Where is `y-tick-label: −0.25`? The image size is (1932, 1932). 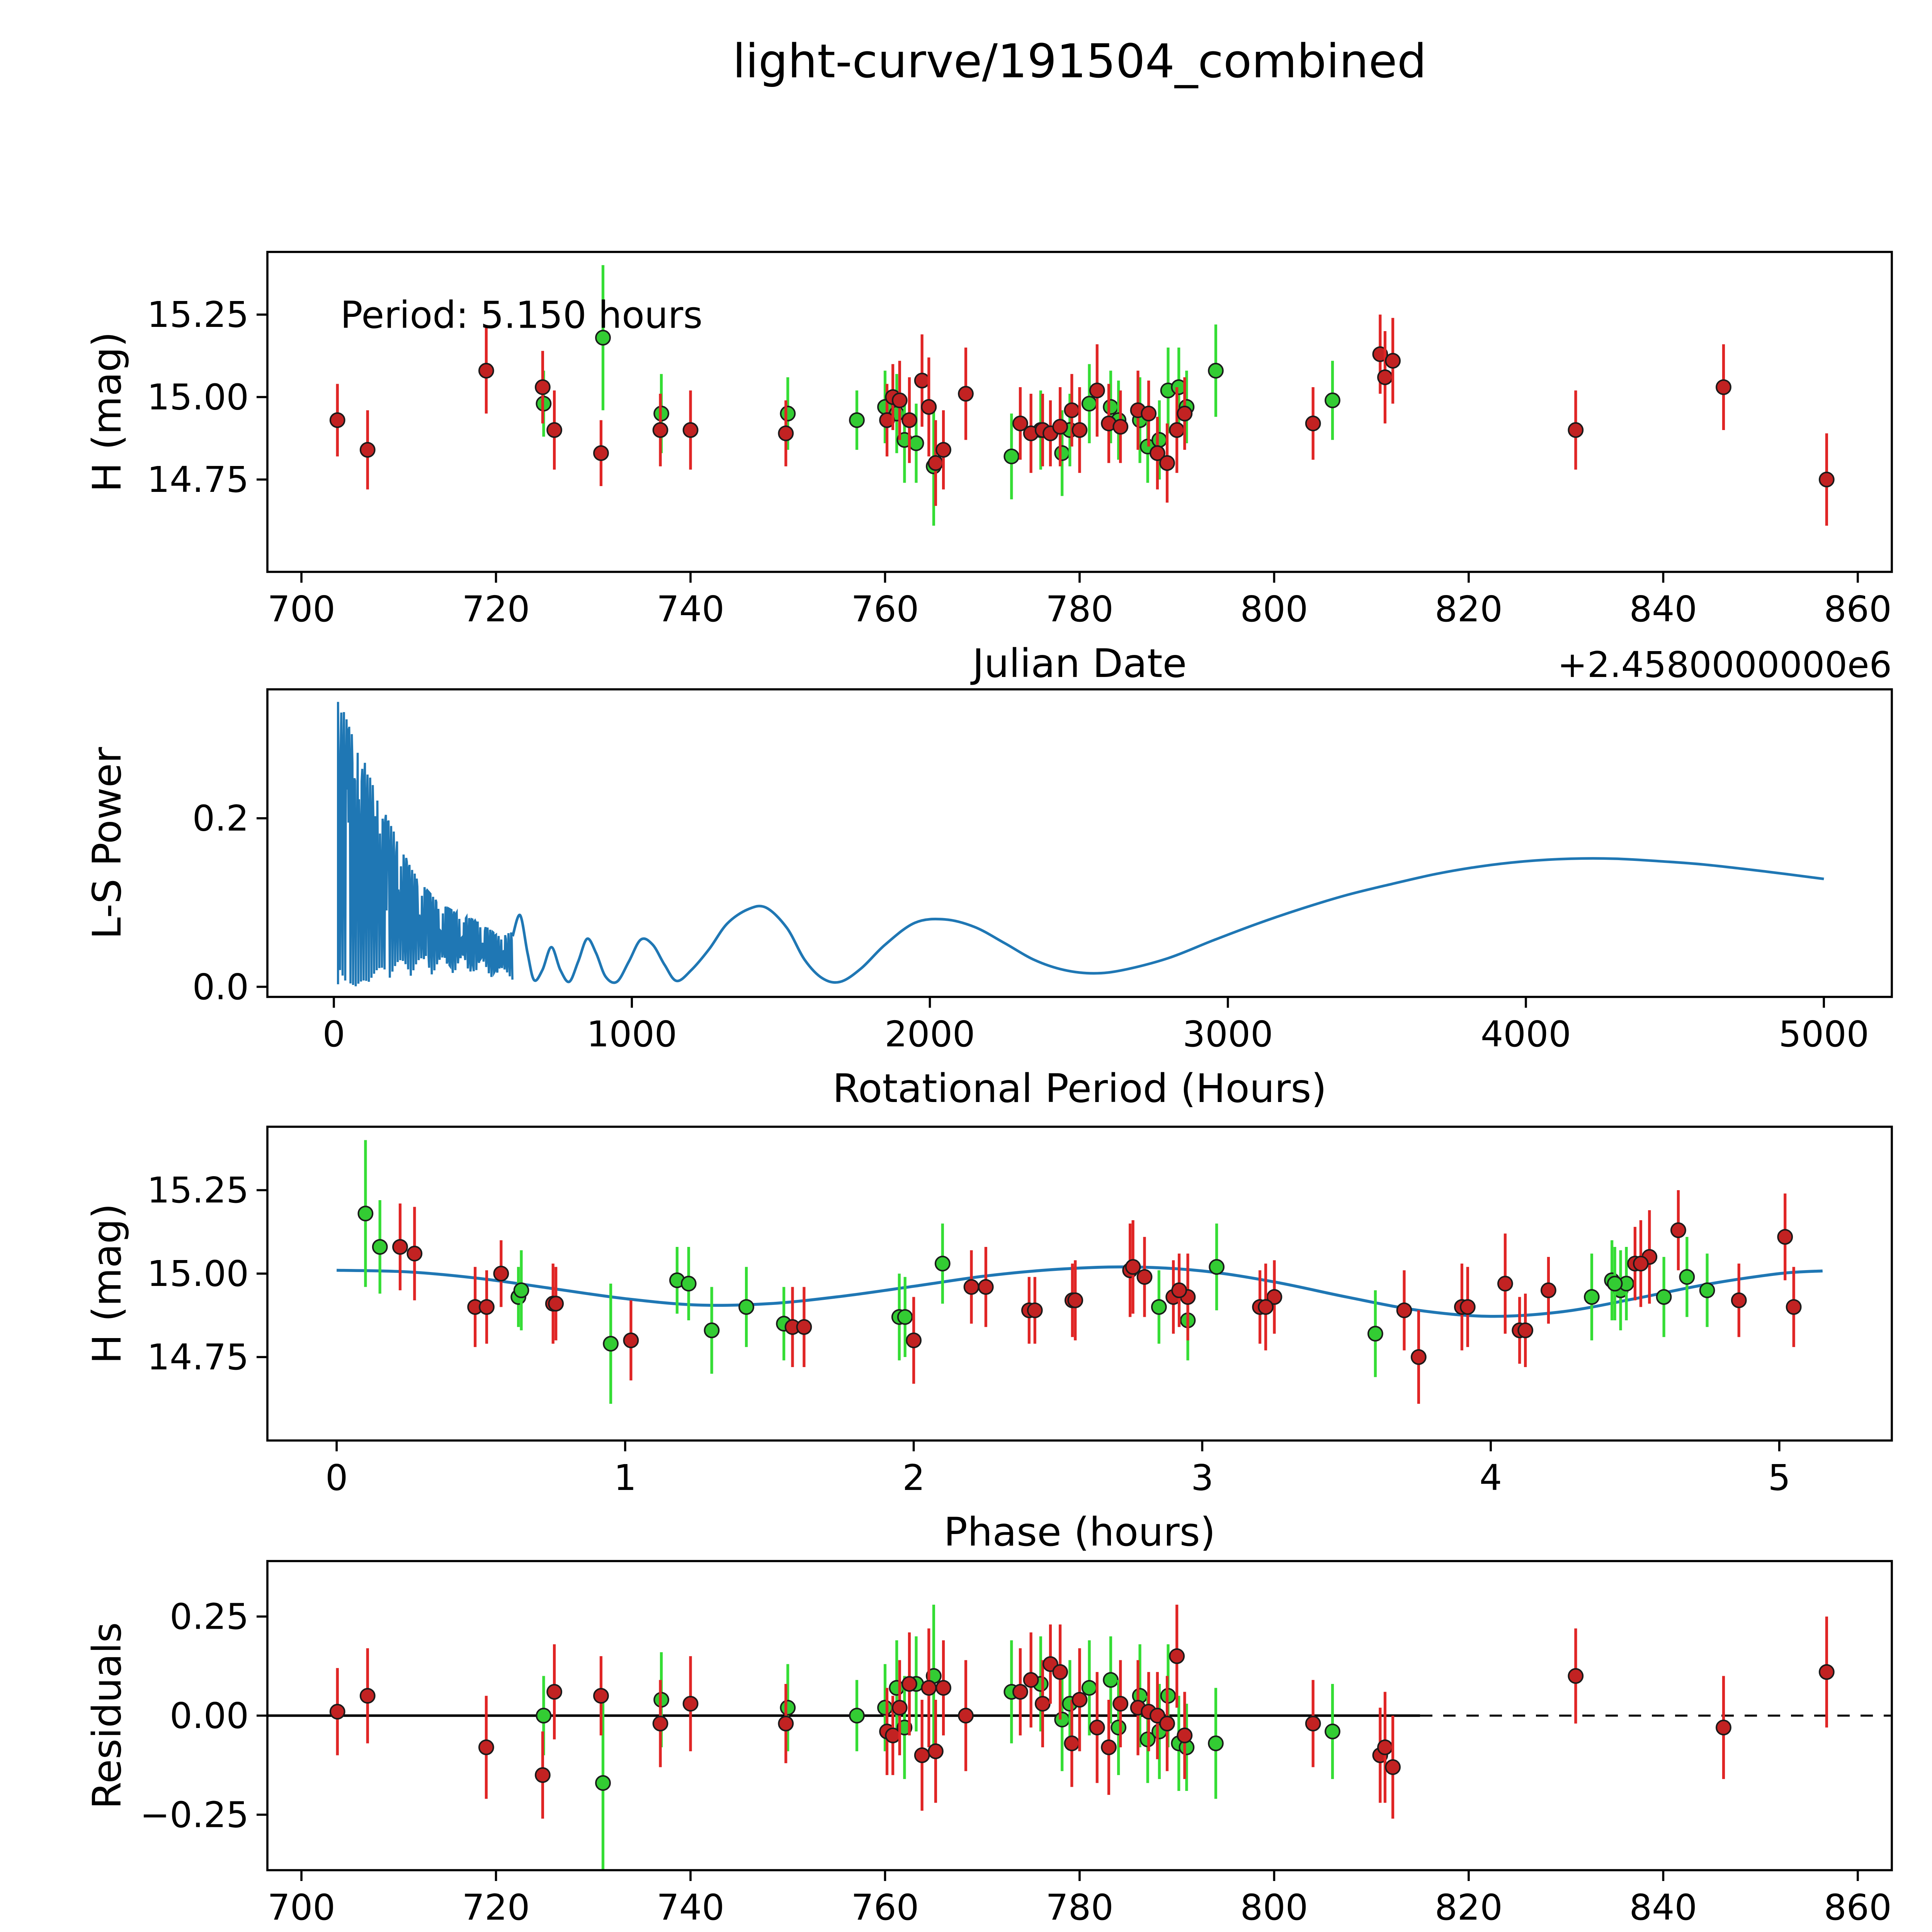
y-tick-label: −0.25 is located at coordinates (194, 1814).